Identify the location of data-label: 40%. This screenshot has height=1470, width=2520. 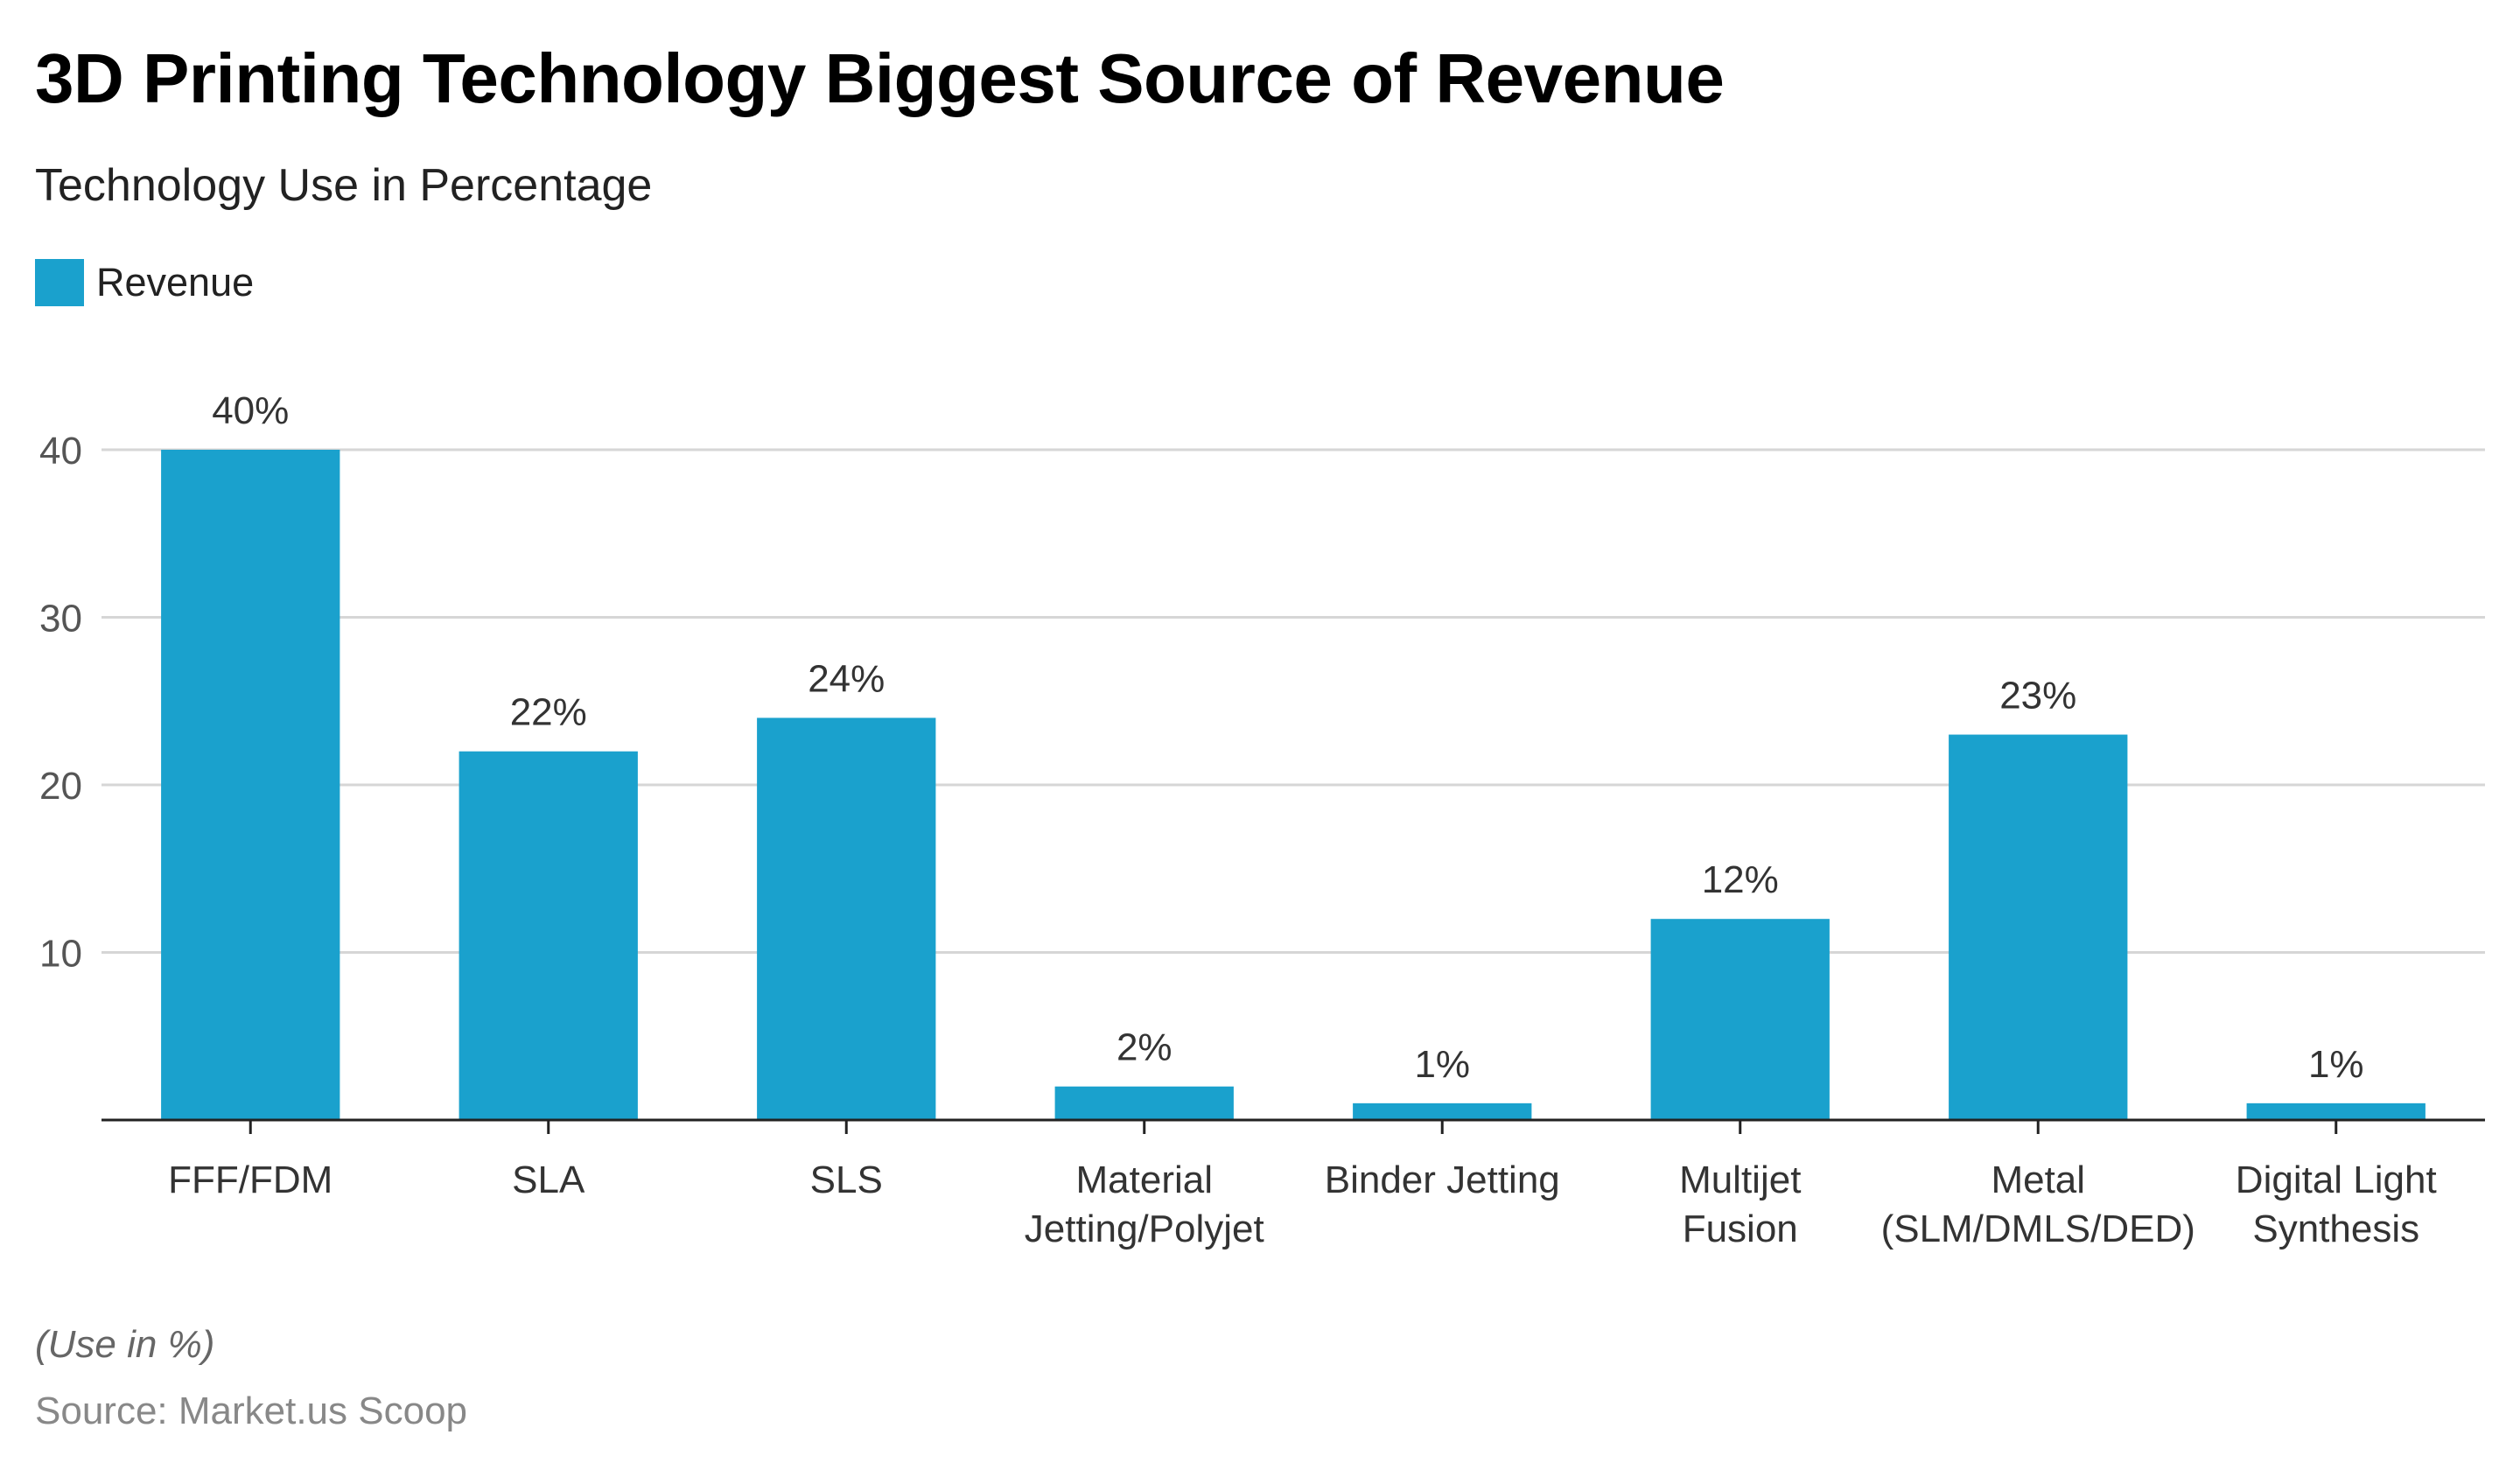
(250, 410).